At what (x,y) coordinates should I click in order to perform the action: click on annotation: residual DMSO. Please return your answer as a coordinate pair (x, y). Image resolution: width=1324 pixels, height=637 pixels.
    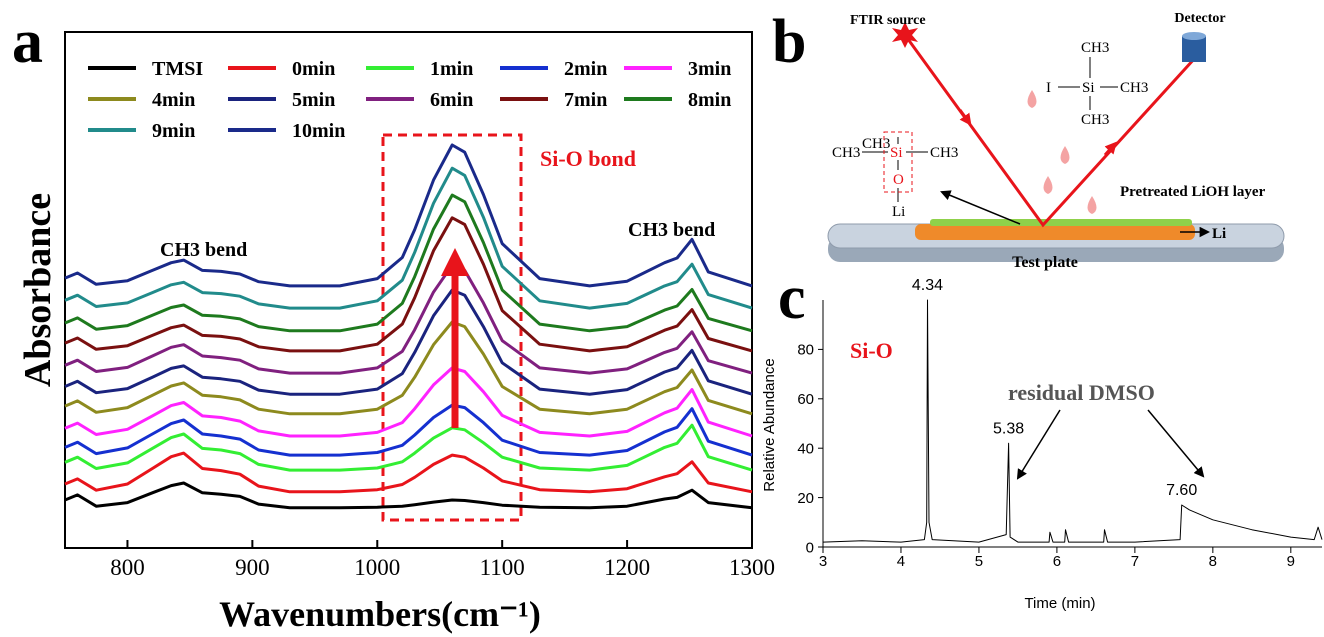
    Looking at the image, I should click on (1081, 392).